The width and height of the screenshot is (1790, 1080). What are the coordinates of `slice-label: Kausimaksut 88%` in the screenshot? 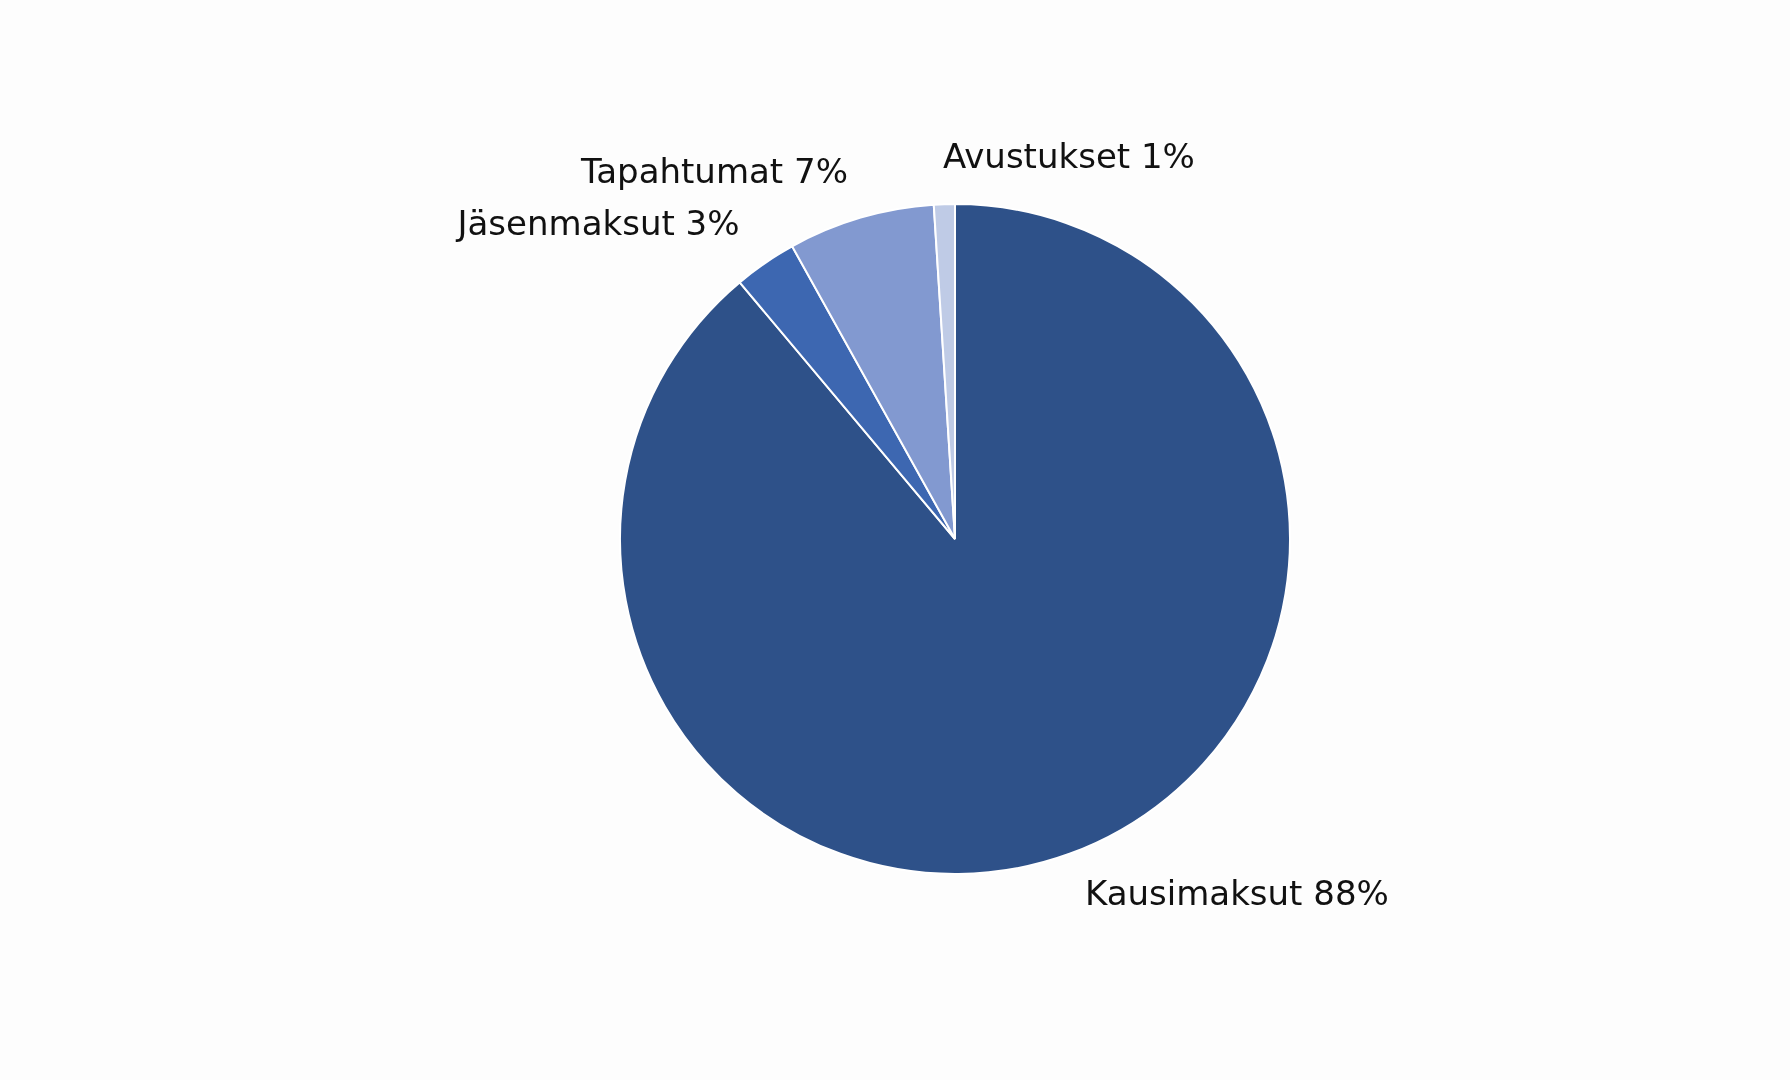 It's located at (1236, 892).